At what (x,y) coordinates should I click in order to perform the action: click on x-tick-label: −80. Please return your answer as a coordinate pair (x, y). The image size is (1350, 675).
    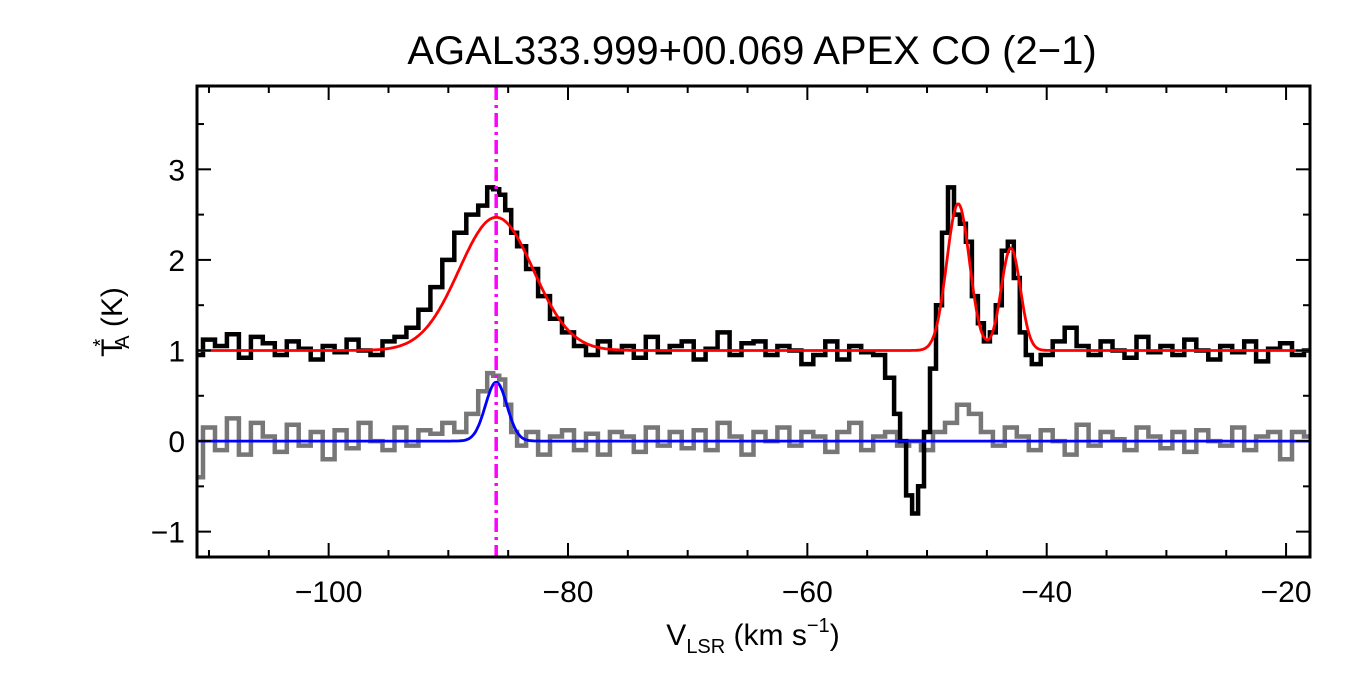
    Looking at the image, I should click on (568, 592).